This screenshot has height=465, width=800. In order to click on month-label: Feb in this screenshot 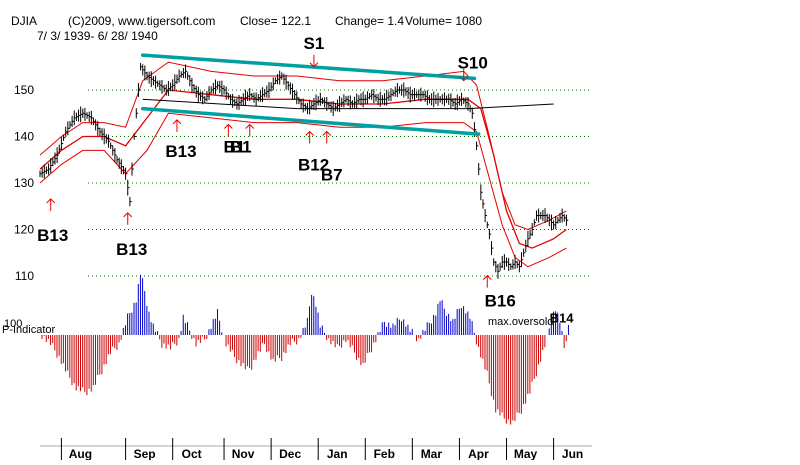, I will do `click(384, 453)`.